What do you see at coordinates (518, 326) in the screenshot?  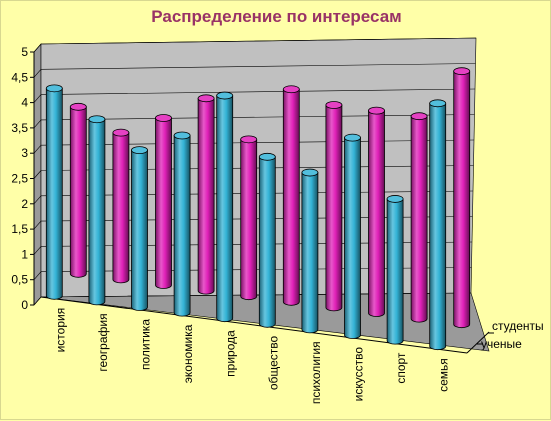 I see `depth-label-students: студенты` at bounding box center [518, 326].